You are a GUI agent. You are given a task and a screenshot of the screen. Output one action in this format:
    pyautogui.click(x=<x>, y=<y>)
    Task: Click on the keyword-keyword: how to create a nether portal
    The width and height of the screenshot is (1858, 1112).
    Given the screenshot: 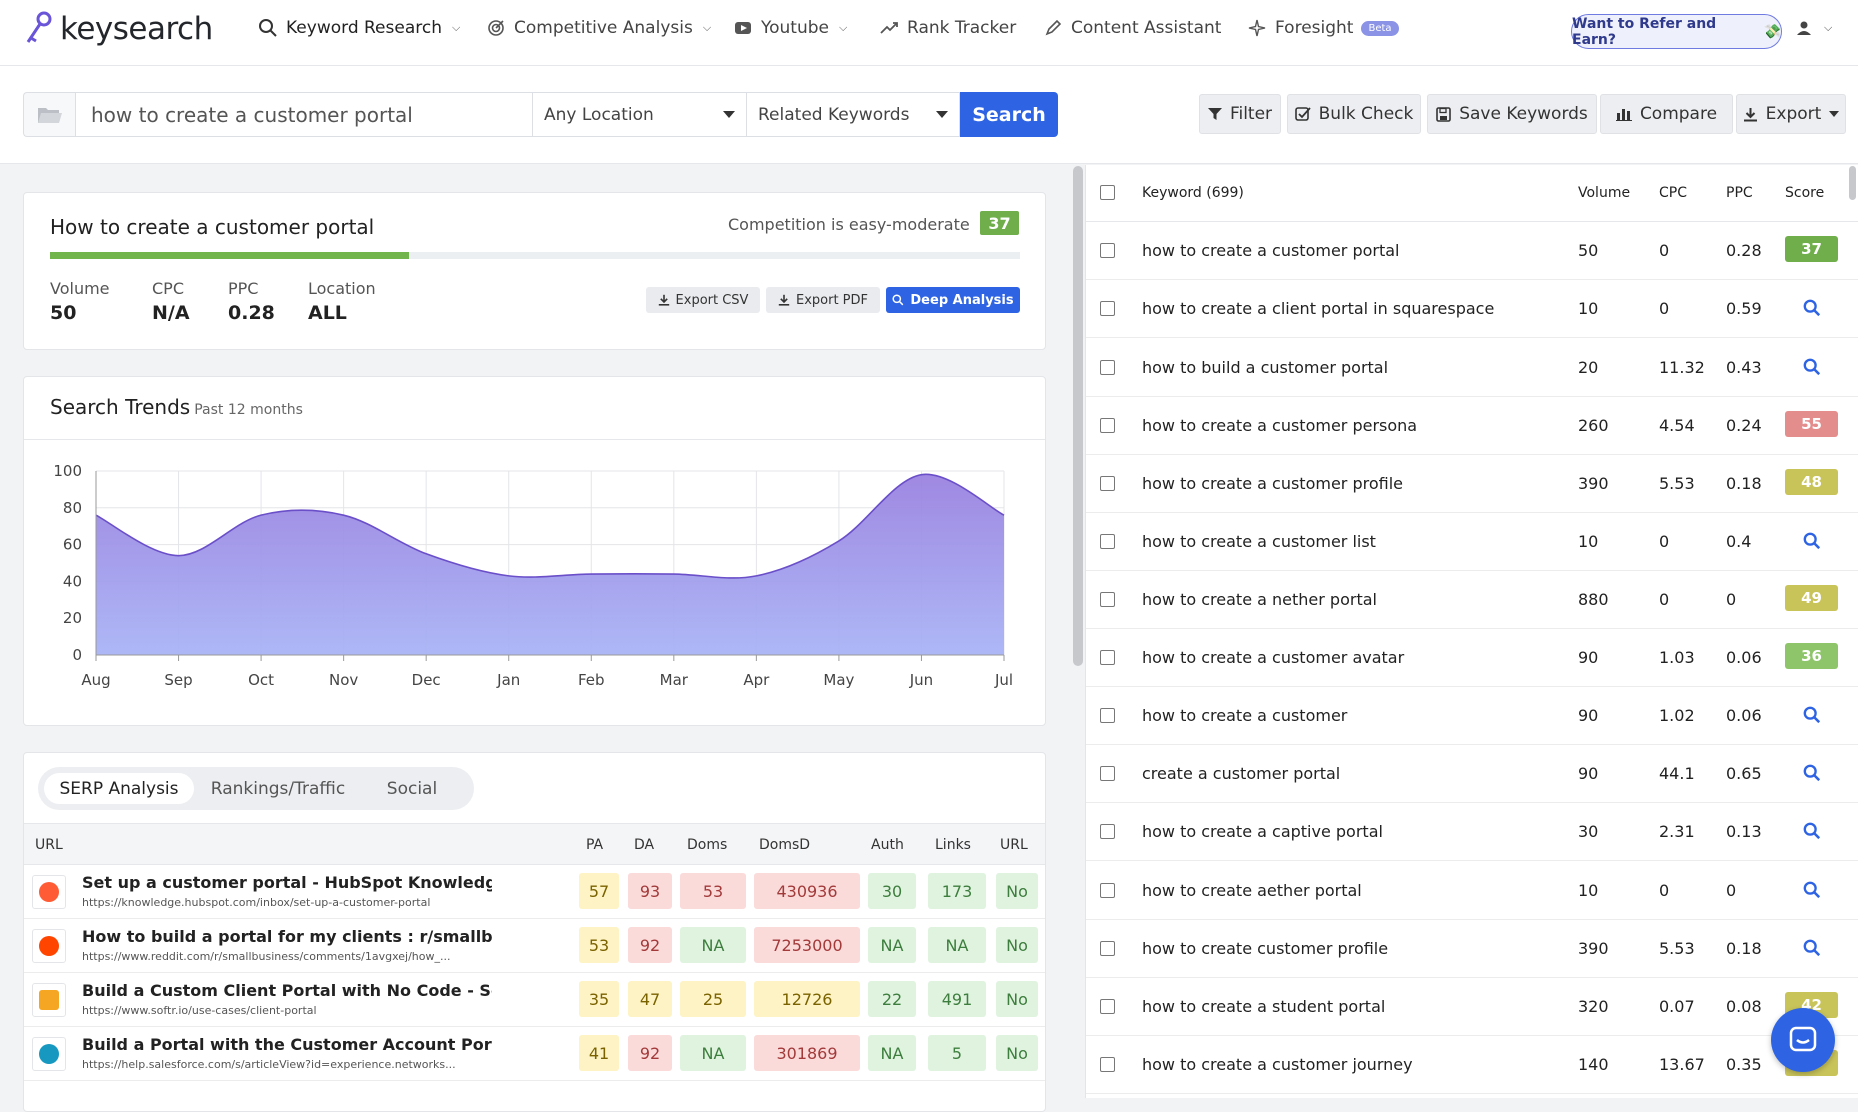 What is the action you would take?
    pyautogui.click(x=1259, y=599)
    